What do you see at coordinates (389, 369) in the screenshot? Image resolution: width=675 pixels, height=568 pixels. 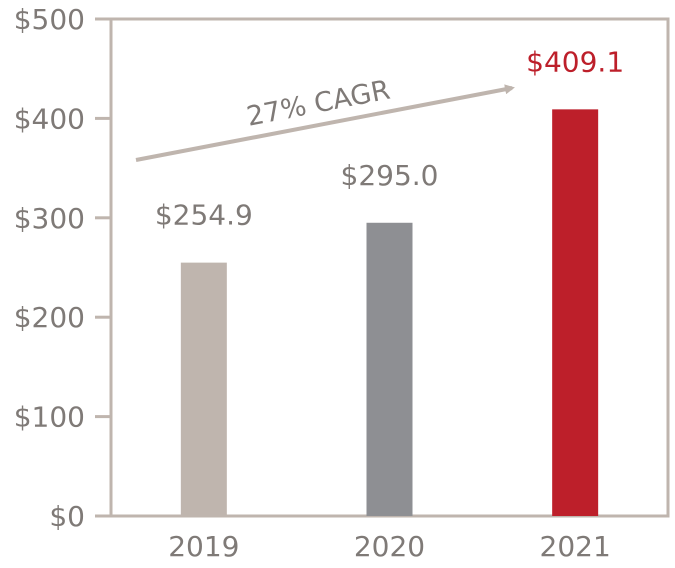 I see `bar-2020` at bounding box center [389, 369].